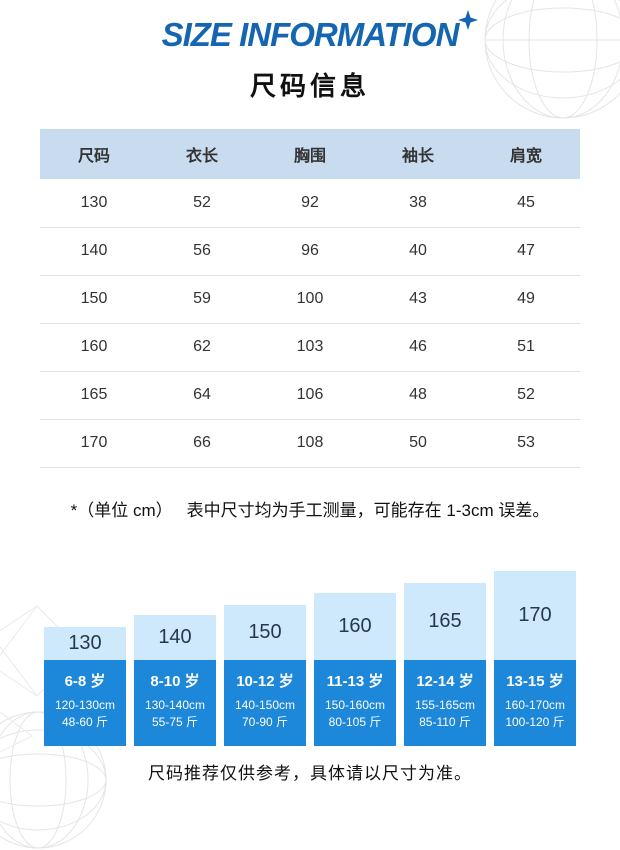 Image resolution: width=620 pixels, height=850 pixels. Describe the element at coordinates (535, 615) in the screenshot. I see `size-bar-label: 170` at that location.